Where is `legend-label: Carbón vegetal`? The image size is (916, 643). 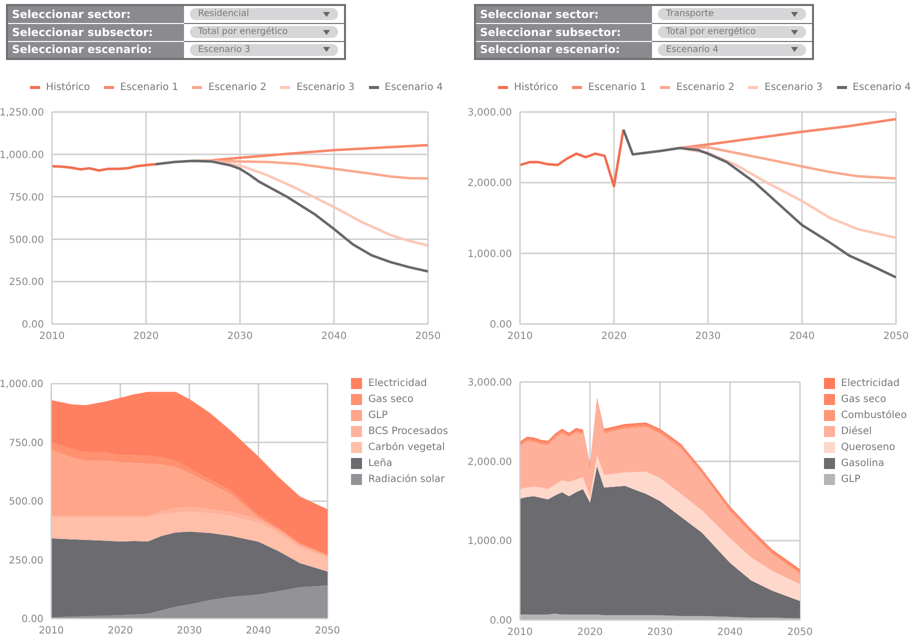 legend-label: Carbón vegetal is located at coordinates (406, 447).